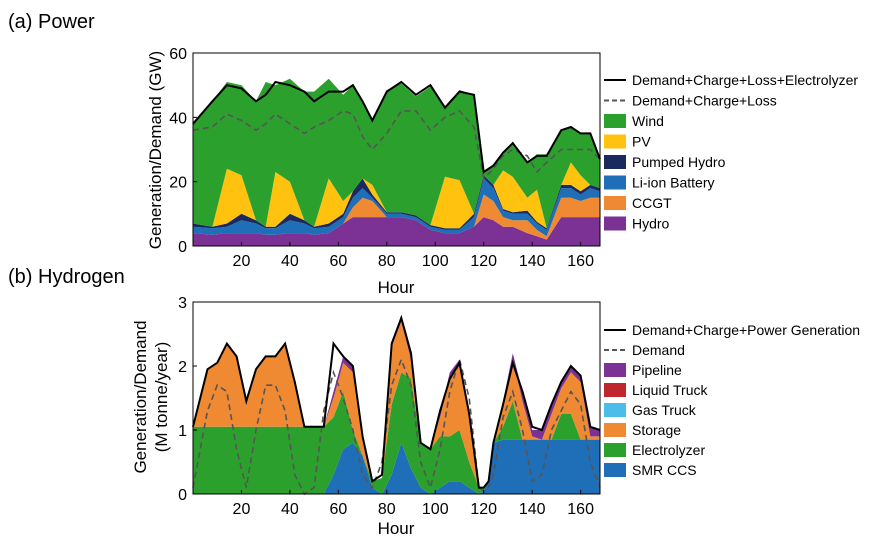 The width and height of the screenshot is (883, 541). I want to click on hydrogen-legend-label-smr-ccs: SMR CCS, so click(664, 470).